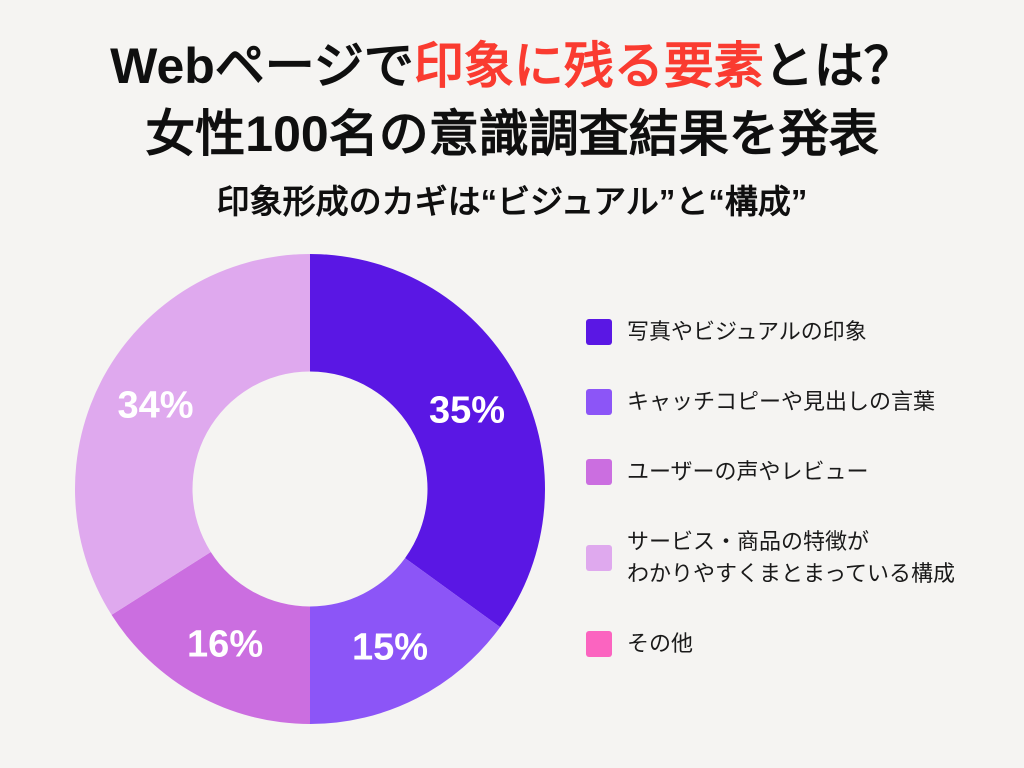 The image size is (1024, 768). What do you see at coordinates (512, 134) in the screenshot?
I see `page-title-line-2: 女性100名の意識調査結果を発表` at bounding box center [512, 134].